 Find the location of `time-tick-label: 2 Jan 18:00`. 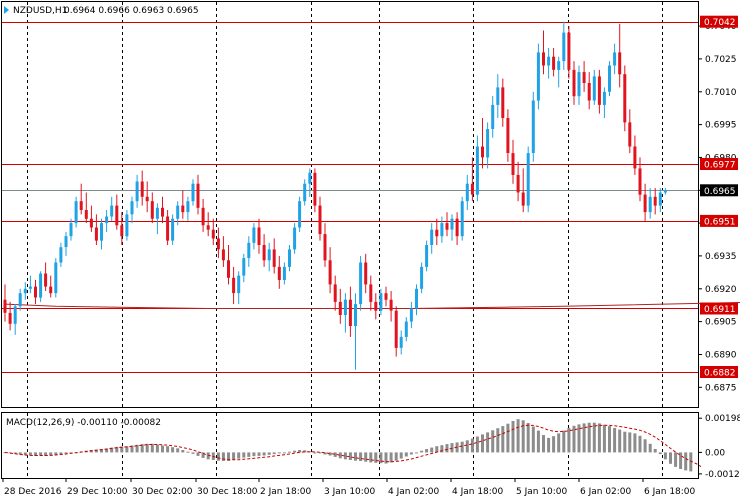

time-tick-label: 2 Jan 18:00 is located at coordinates (286, 492).